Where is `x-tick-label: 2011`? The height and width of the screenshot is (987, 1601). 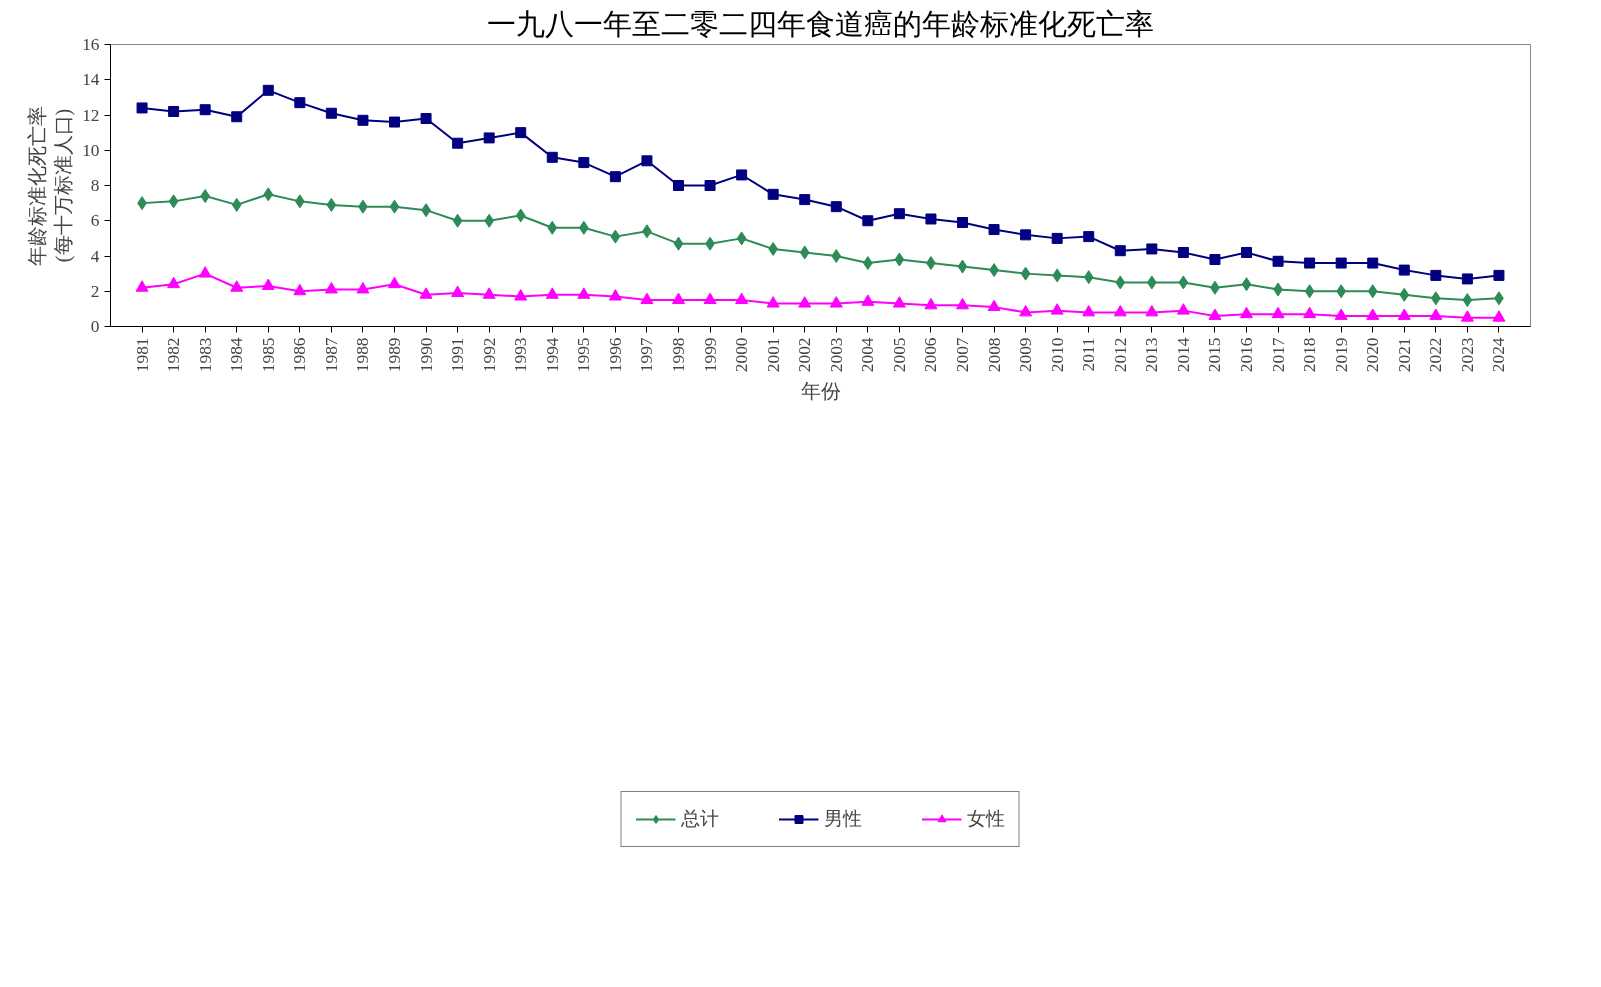 x-tick-label: 2011 is located at coordinates (1089, 354).